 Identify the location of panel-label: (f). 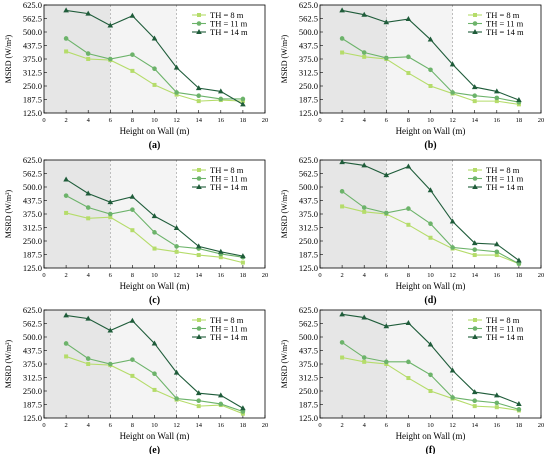
(431, 449).